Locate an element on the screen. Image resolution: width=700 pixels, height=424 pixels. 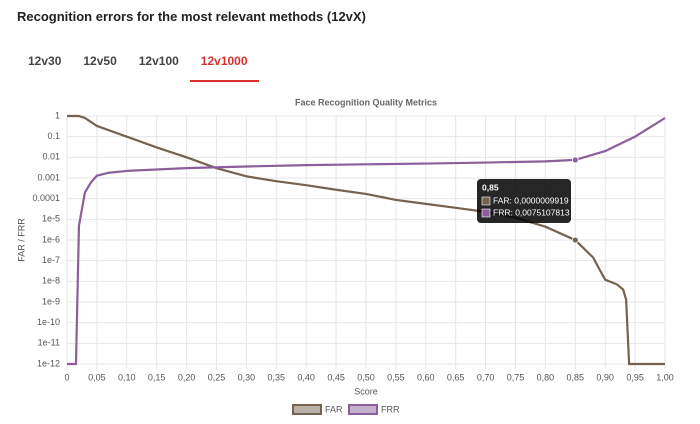
y-tick-label: 1e-5 is located at coordinates (51, 219).